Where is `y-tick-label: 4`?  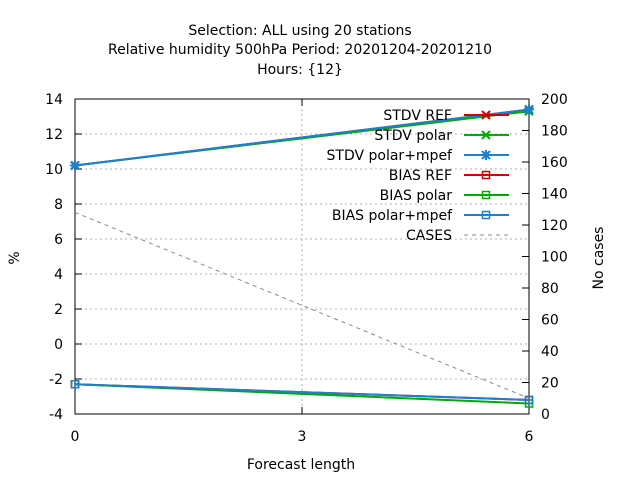 y-tick-label: 4 is located at coordinates (58, 275).